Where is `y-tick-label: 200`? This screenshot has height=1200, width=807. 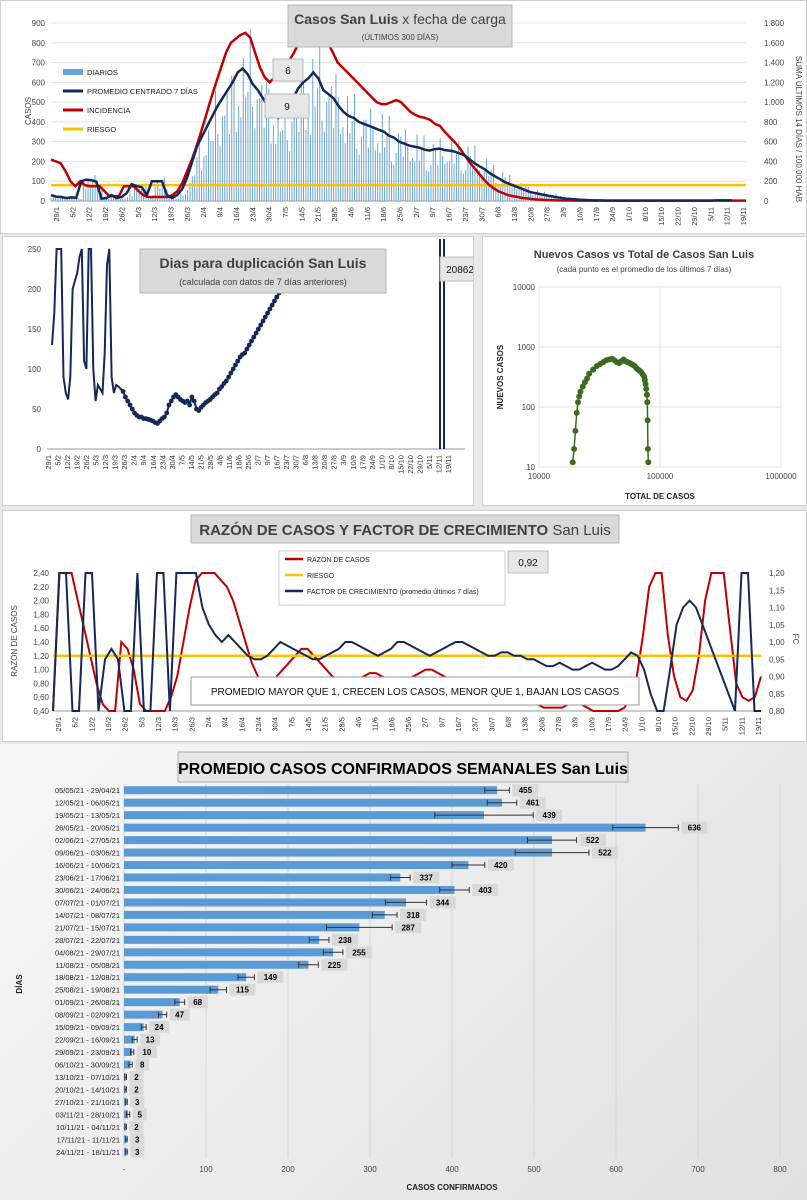 y-tick-label: 200 is located at coordinates (35, 289).